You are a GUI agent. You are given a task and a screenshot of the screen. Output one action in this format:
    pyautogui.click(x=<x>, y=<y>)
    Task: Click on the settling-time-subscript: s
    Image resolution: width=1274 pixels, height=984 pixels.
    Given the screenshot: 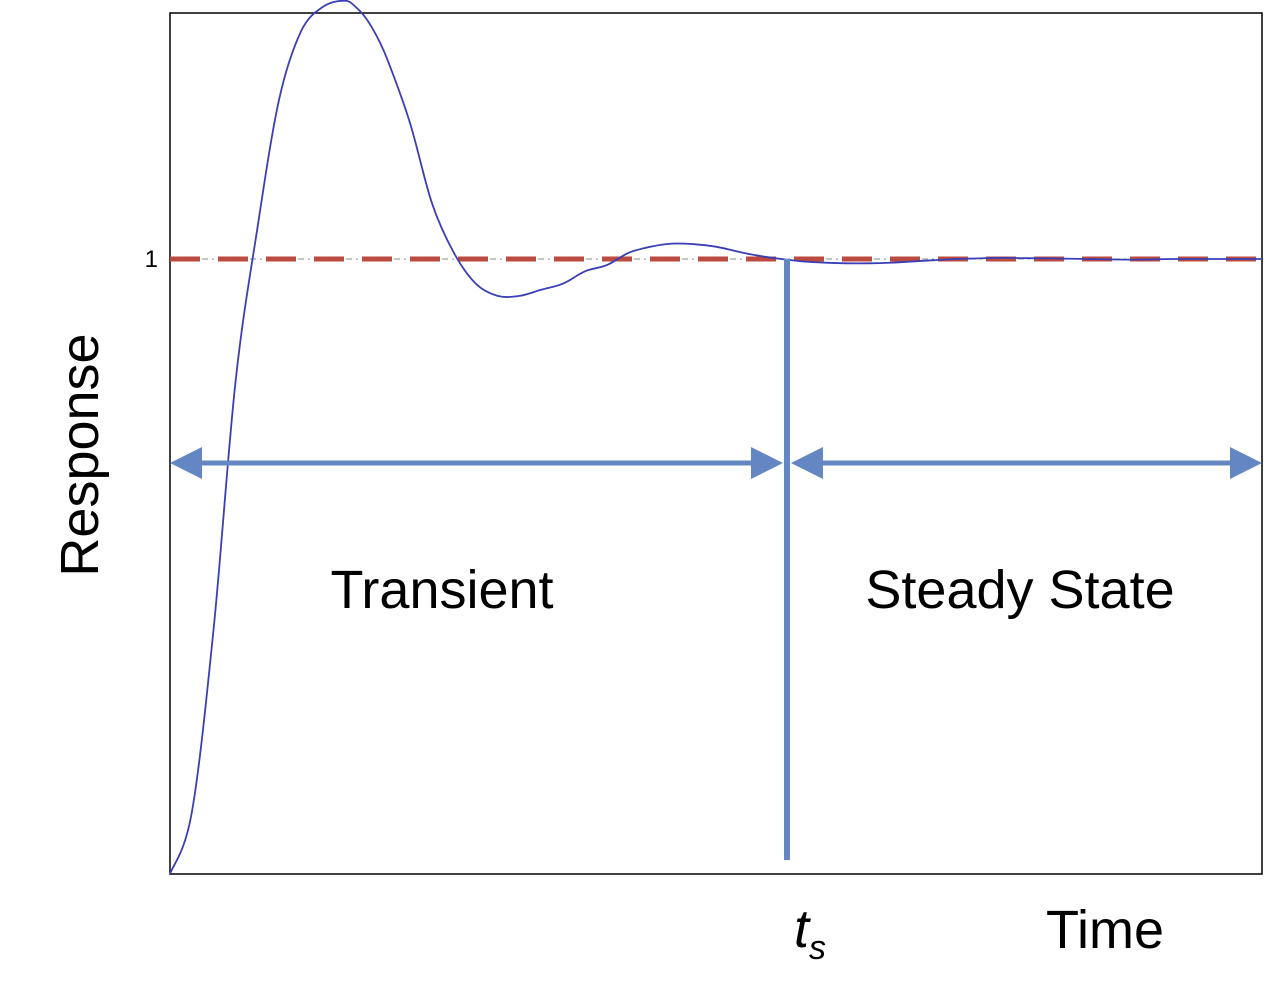 What is the action you would take?
    pyautogui.click(x=817, y=948)
    